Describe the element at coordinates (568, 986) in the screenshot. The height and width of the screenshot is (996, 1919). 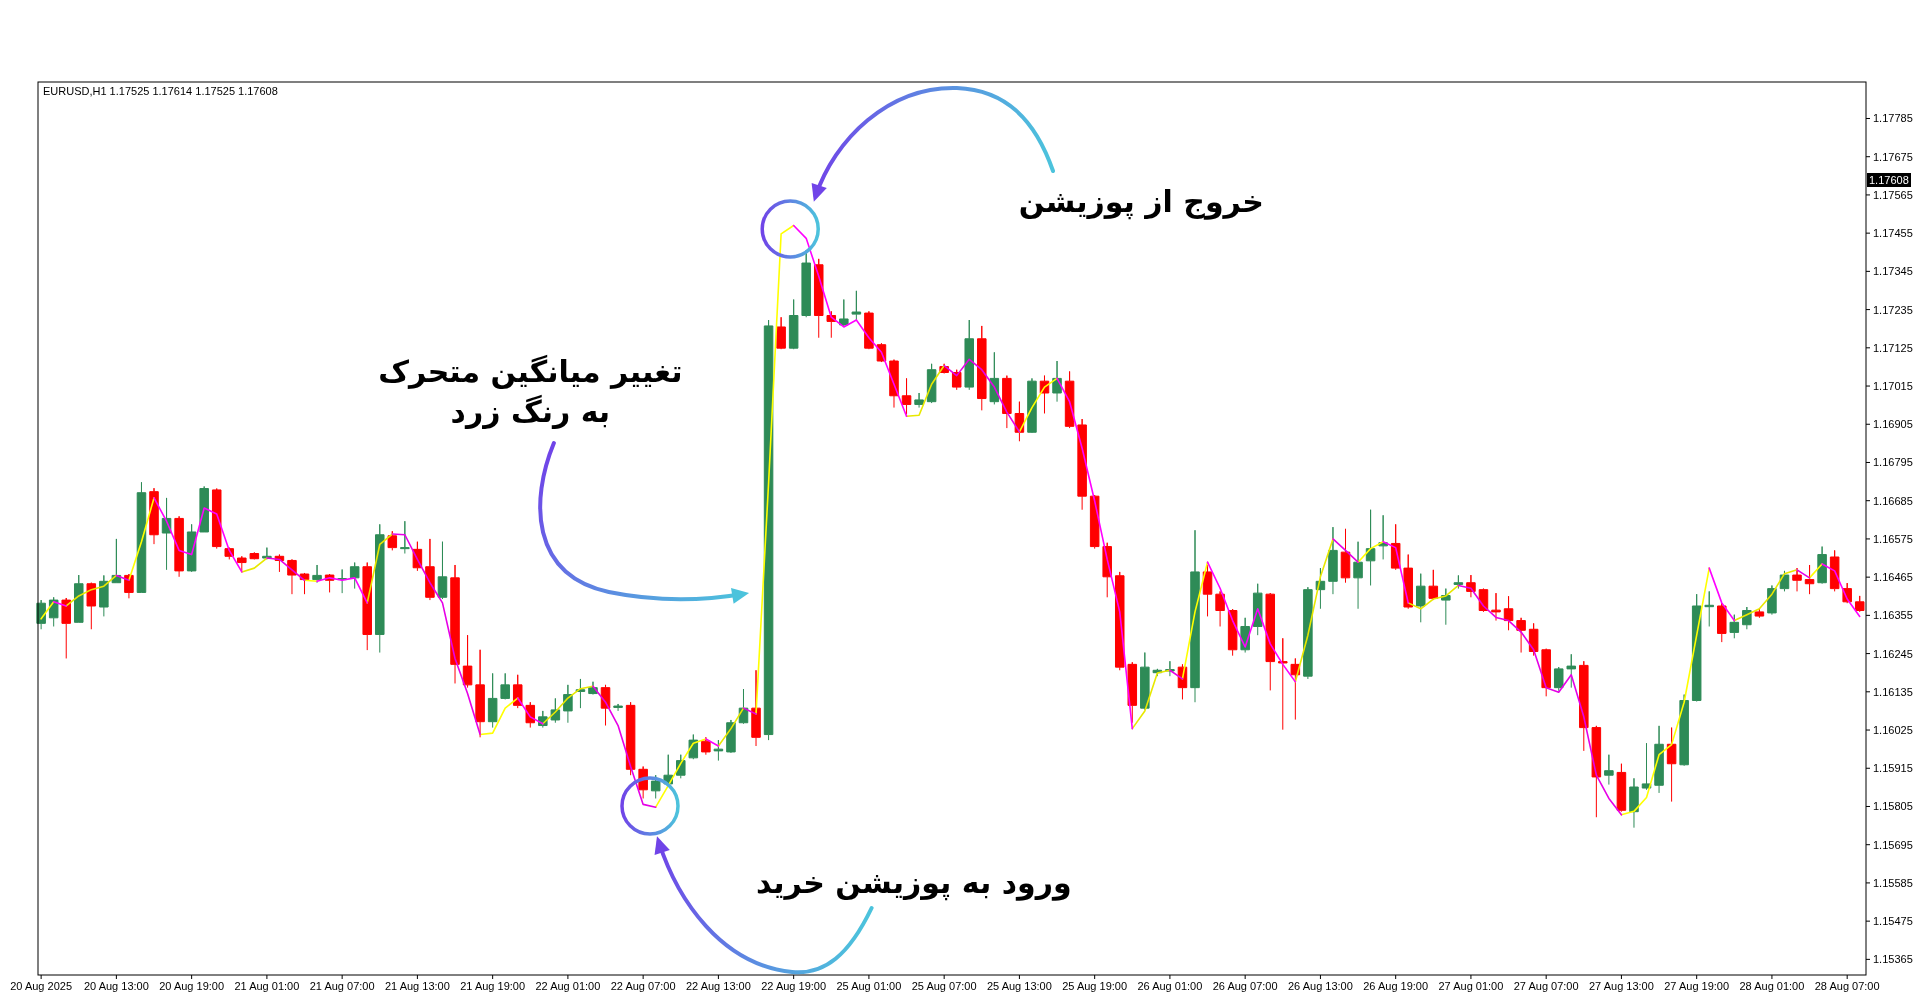
I see `x-tick-label: 22 Aug 01:00` at that location.